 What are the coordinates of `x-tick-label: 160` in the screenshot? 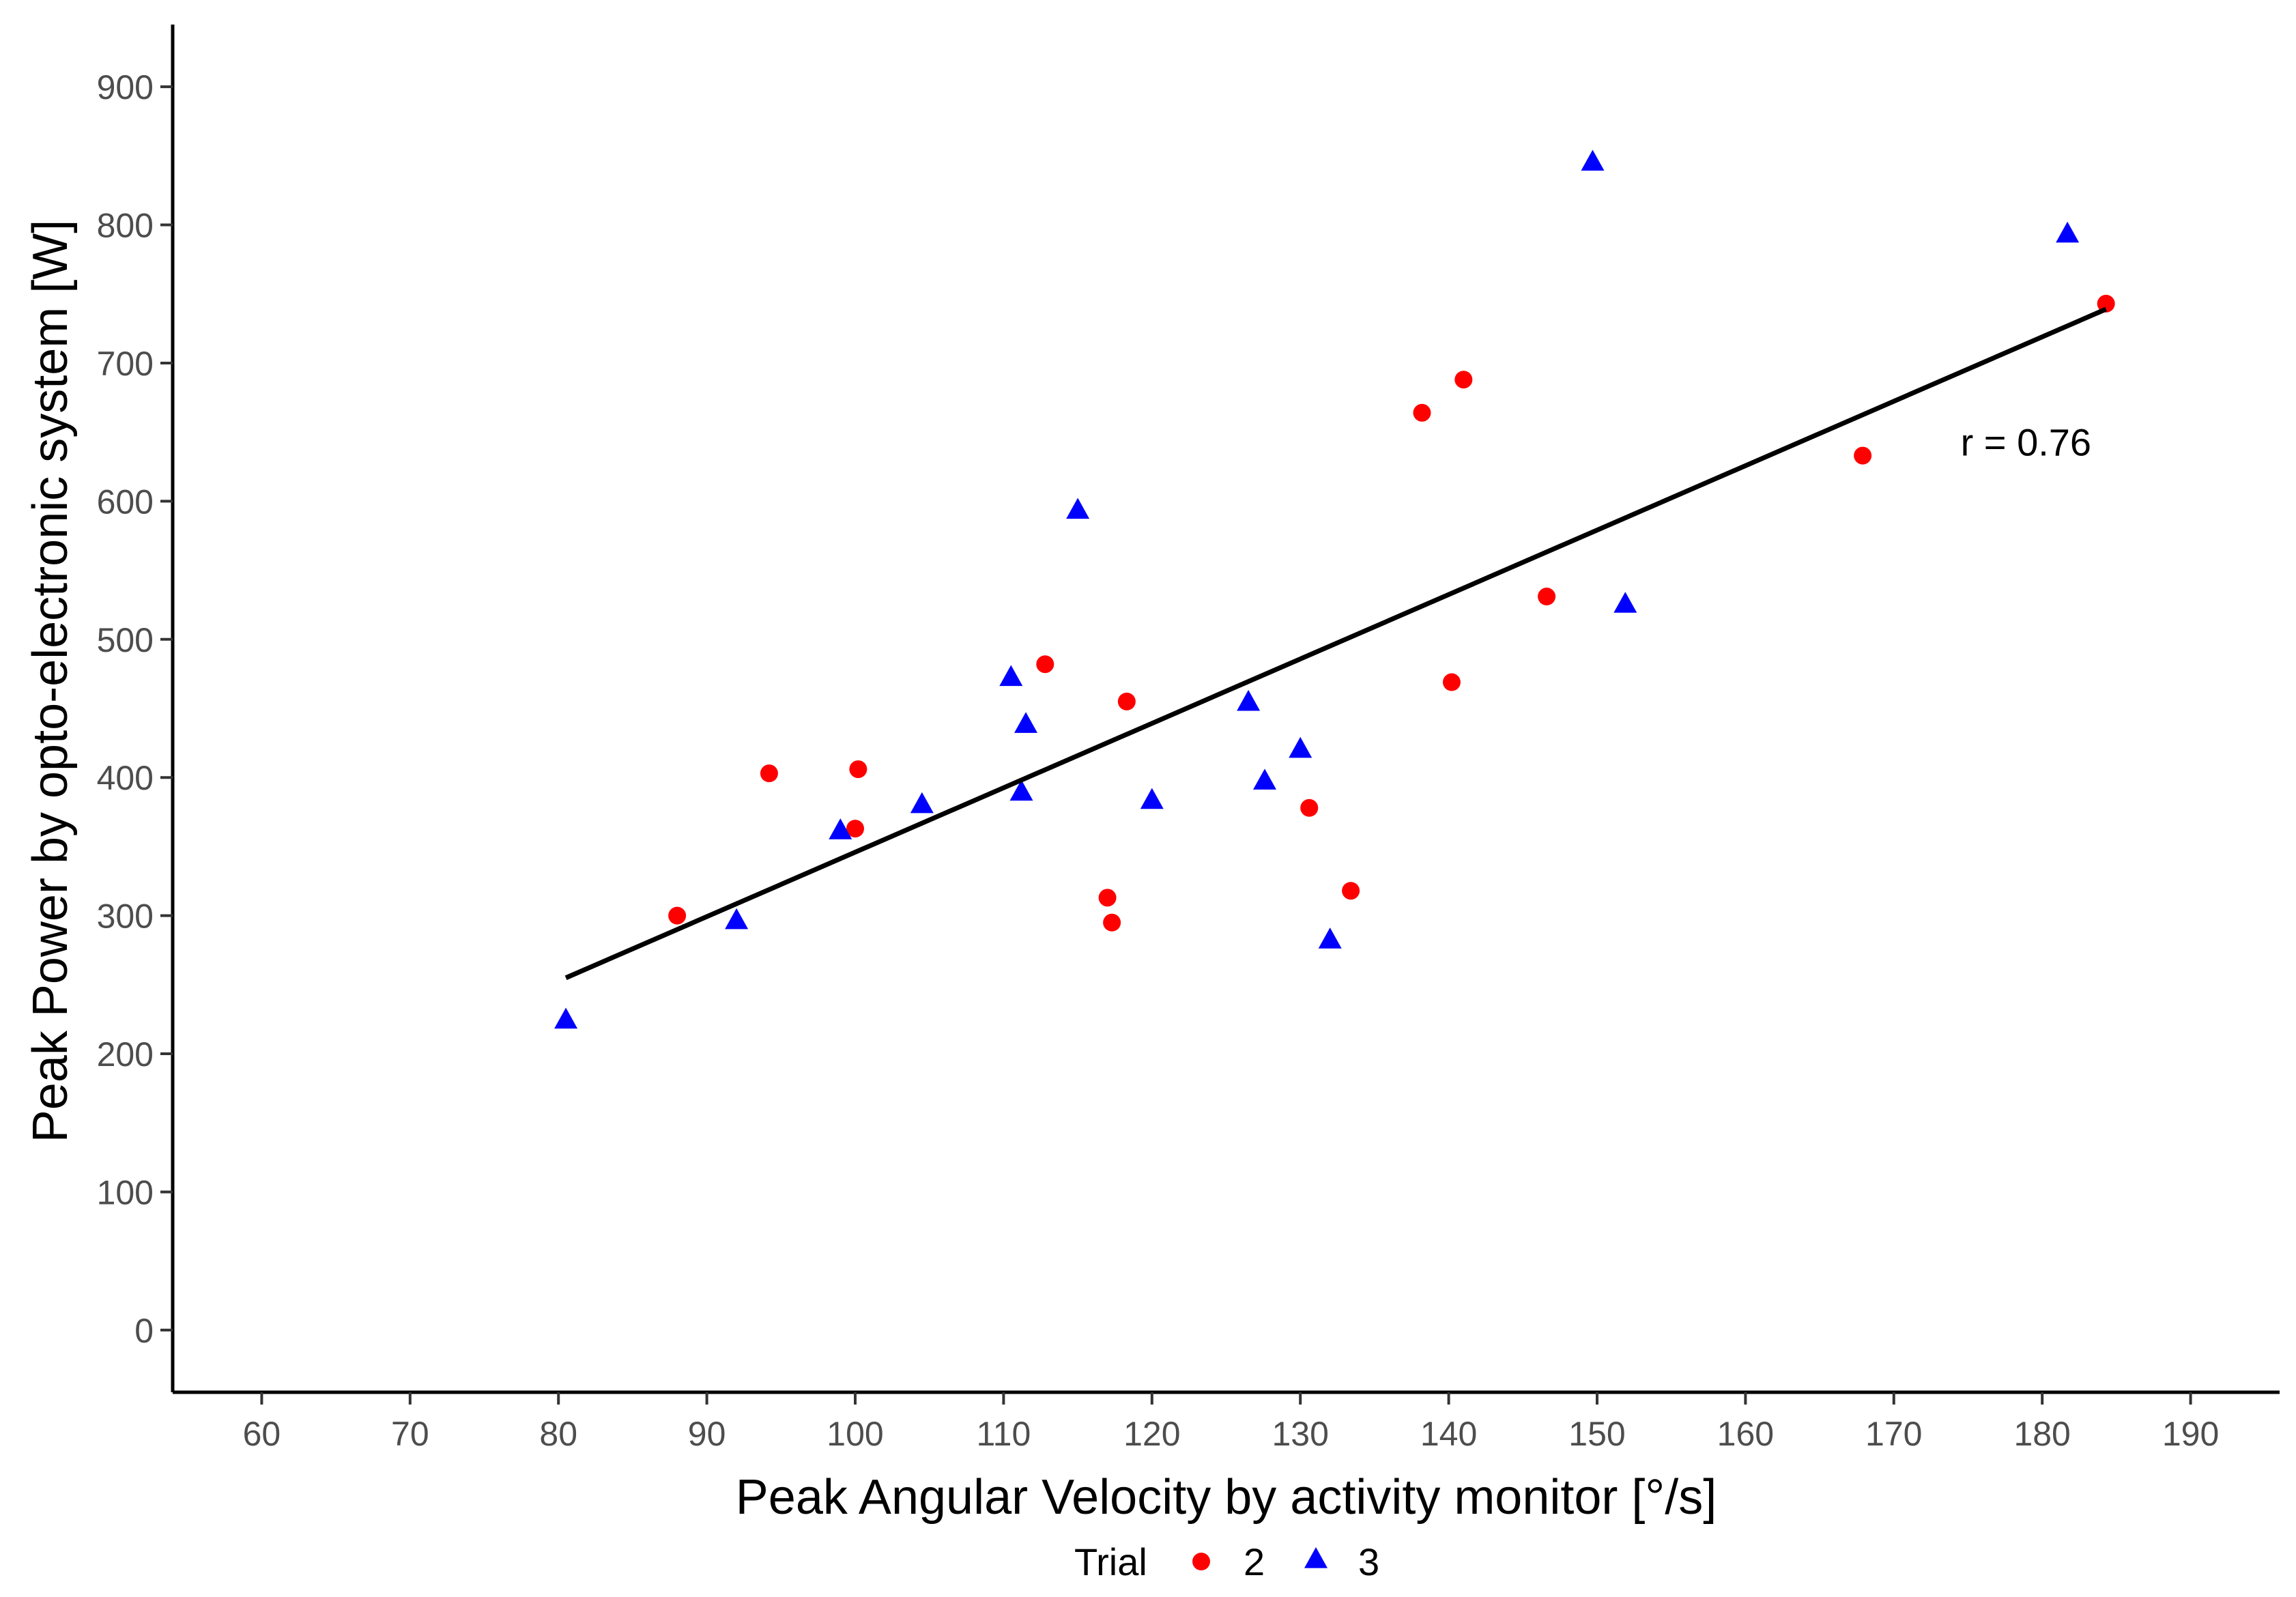 It's located at (1746, 1434).